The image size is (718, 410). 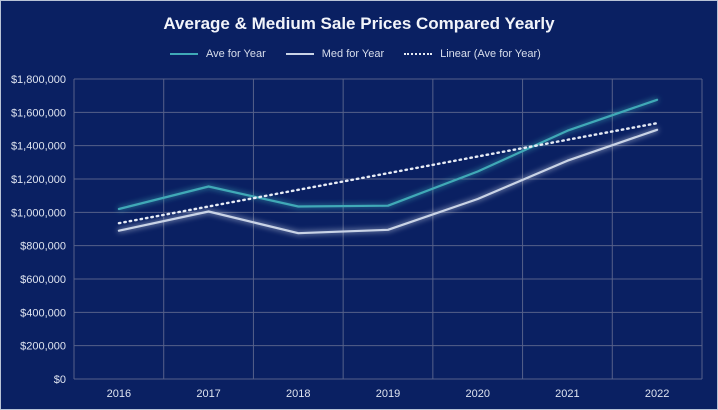 What do you see at coordinates (477, 394) in the screenshot?
I see `x-tick-label: 2020` at bounding box center [477, 394].